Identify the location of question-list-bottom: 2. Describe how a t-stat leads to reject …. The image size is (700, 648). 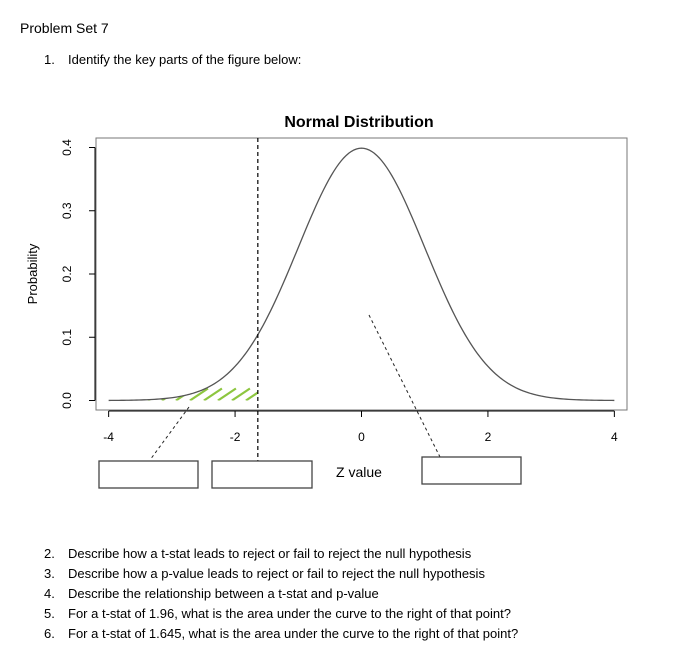
(281, 594).